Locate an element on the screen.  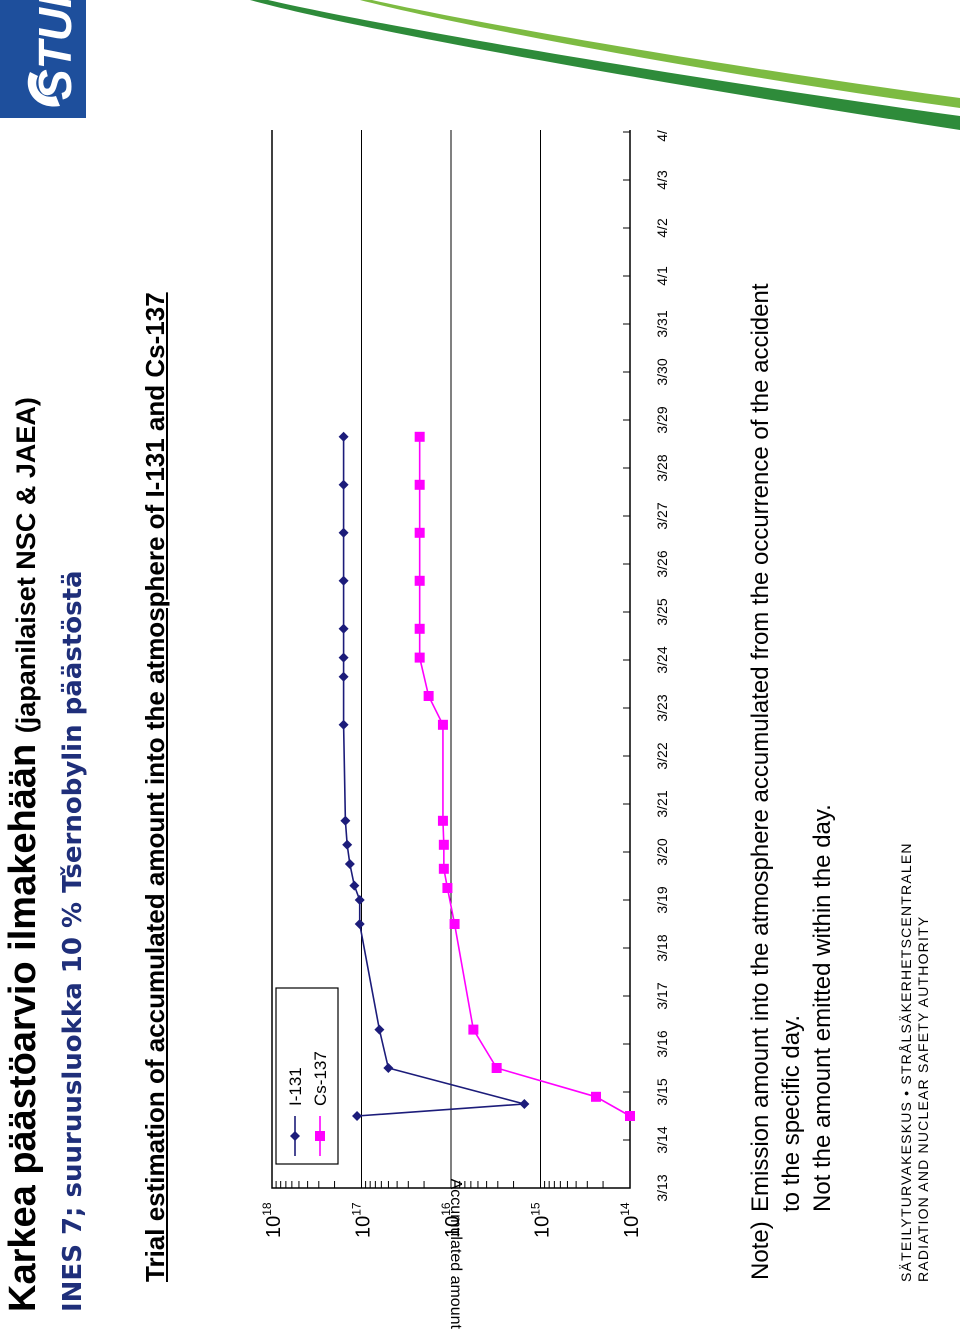
x-tick-label: 3/20 is located at coordinates (662, 851).